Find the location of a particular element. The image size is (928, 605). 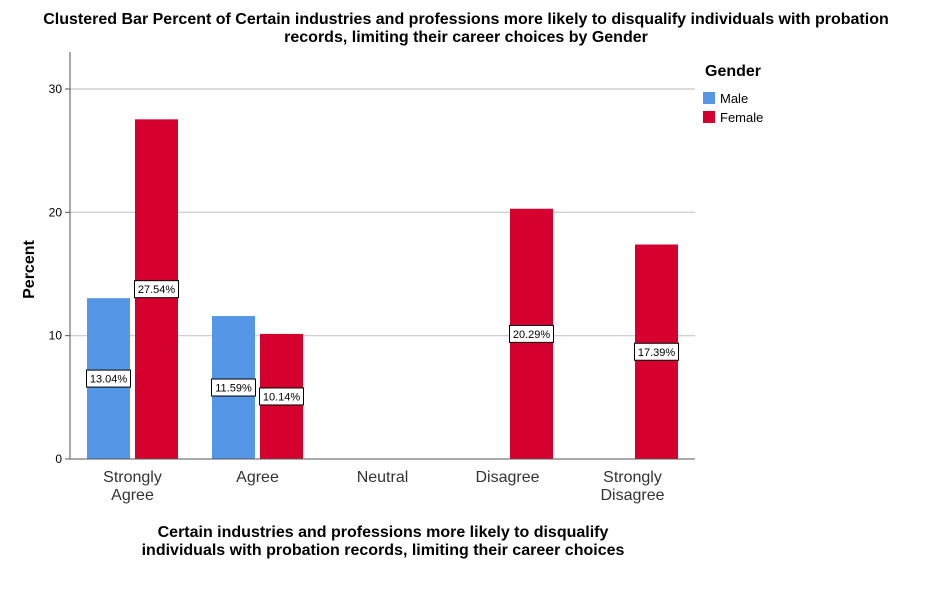

data-label: 10.14% is located at coordinates (282, 397).